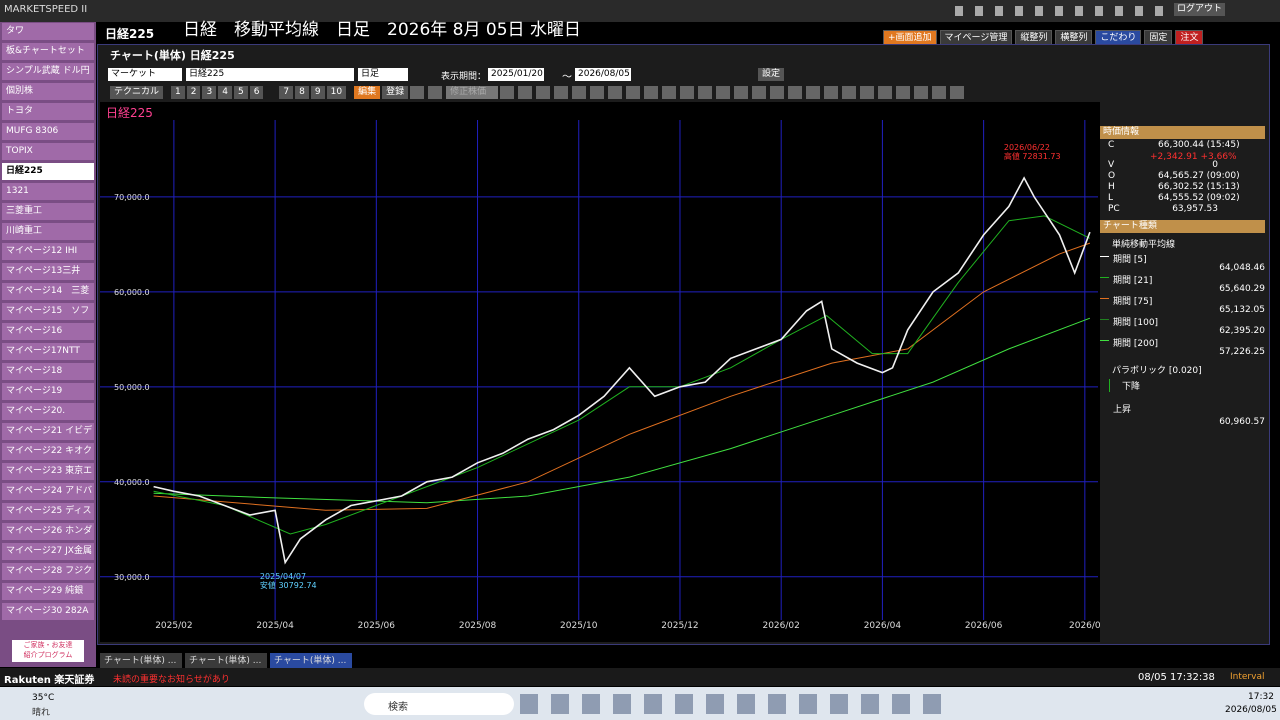  What do you see at coordinates (472, 92) in the screenshot?
I see `adjusted-button: 修正株価` at bounding box center [472, 92].